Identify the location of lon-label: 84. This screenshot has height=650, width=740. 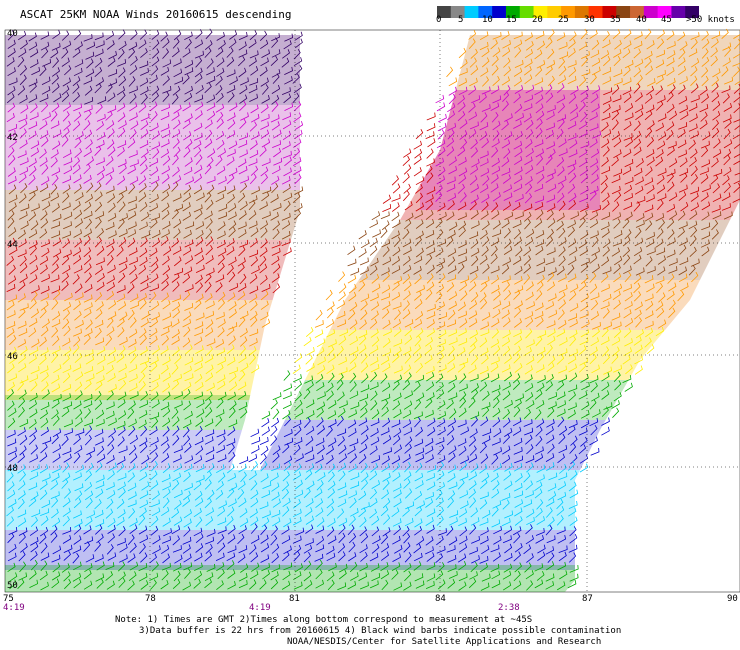
(440, 599).